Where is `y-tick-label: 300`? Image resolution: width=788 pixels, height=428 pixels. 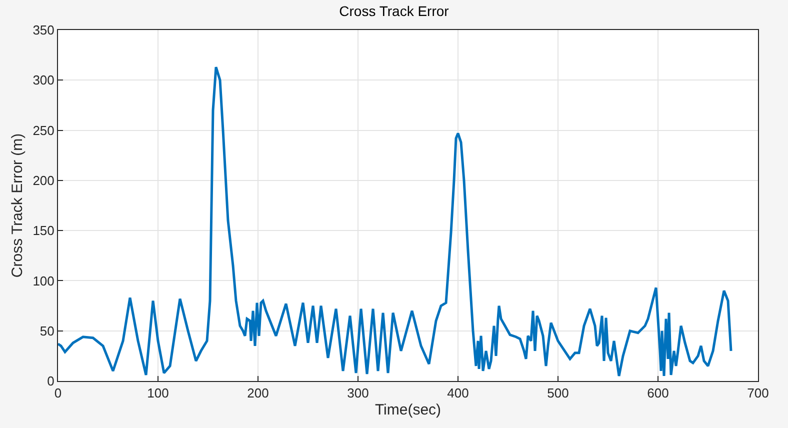
y-tick-label: 300 is located at coordinates (43, 80).